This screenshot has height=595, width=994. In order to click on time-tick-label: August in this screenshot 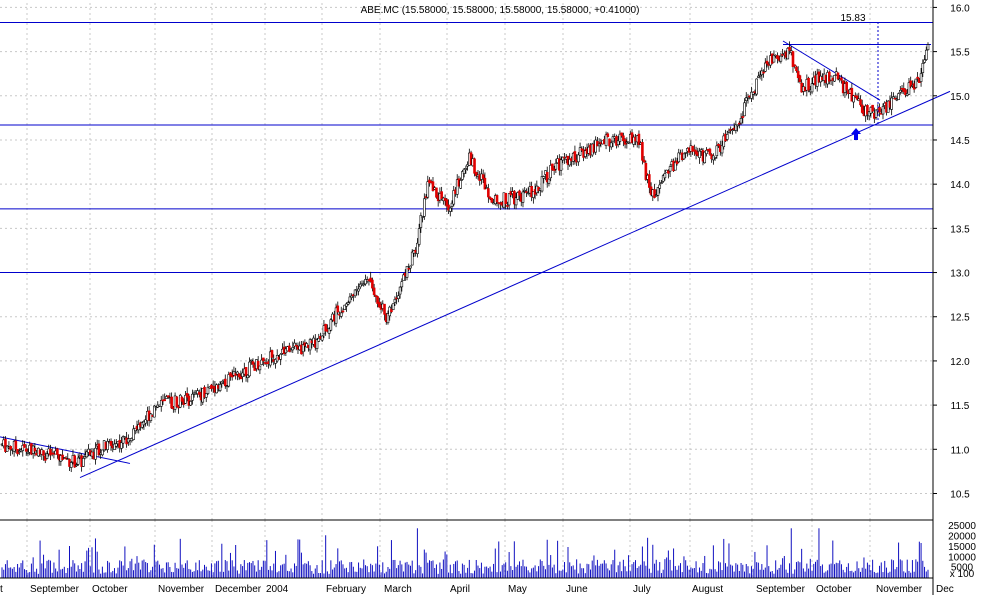, I will do `click(707, 589)`.